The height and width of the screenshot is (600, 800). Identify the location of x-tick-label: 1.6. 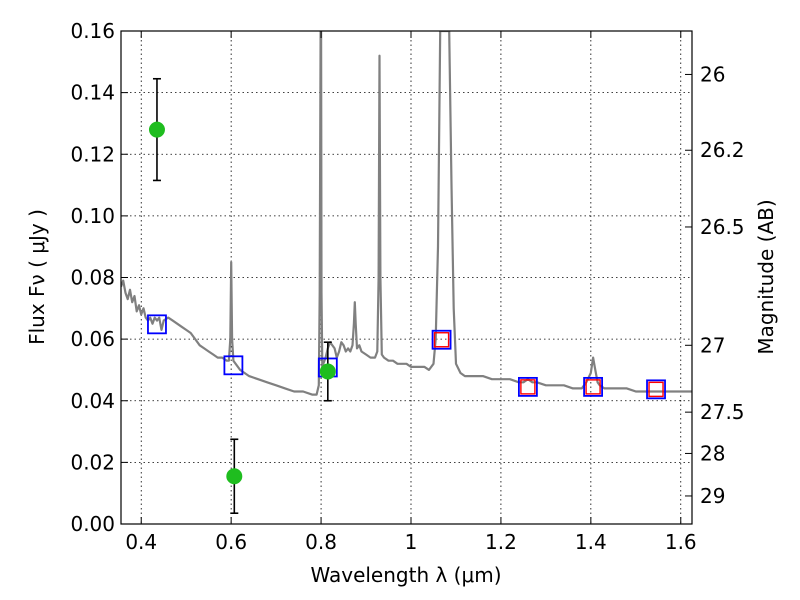
(681, 542).